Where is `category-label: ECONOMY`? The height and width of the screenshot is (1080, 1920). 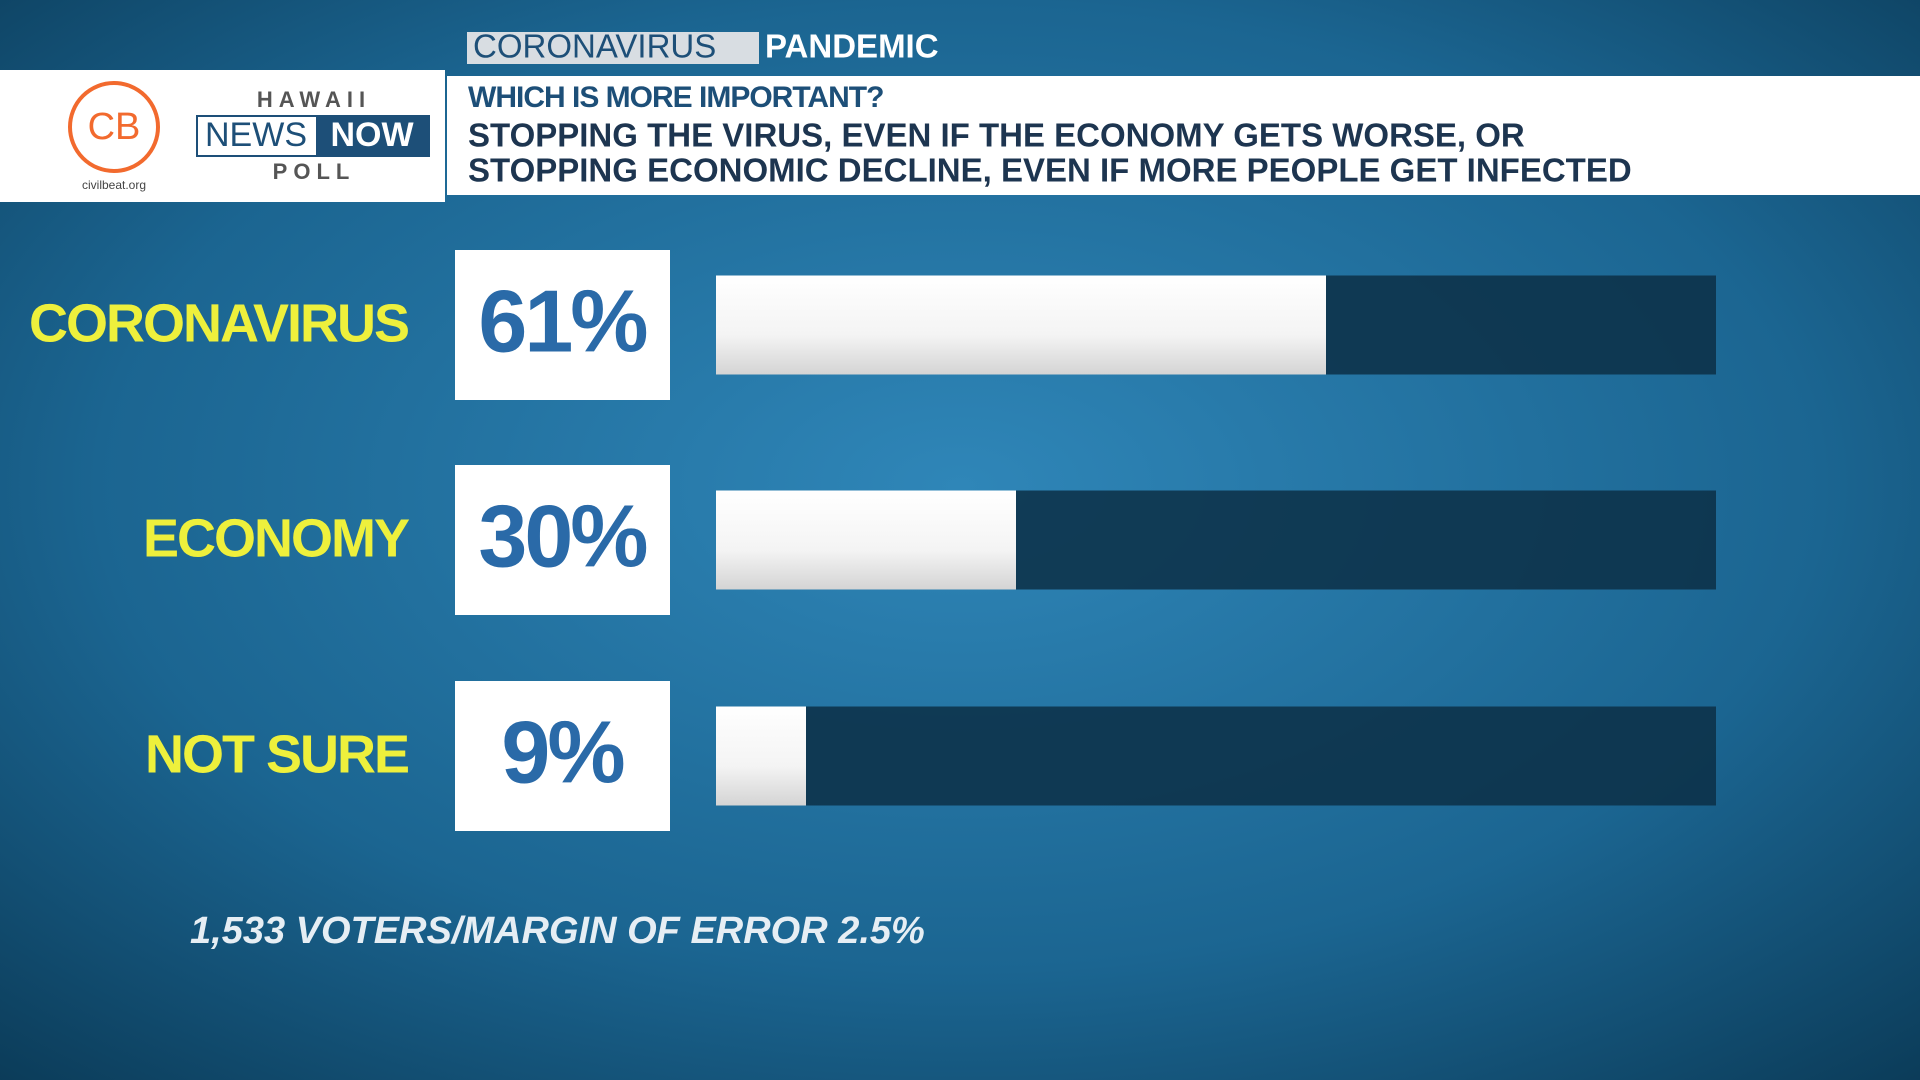 category-label: ECONOMY is located at coordinates (276, 538).